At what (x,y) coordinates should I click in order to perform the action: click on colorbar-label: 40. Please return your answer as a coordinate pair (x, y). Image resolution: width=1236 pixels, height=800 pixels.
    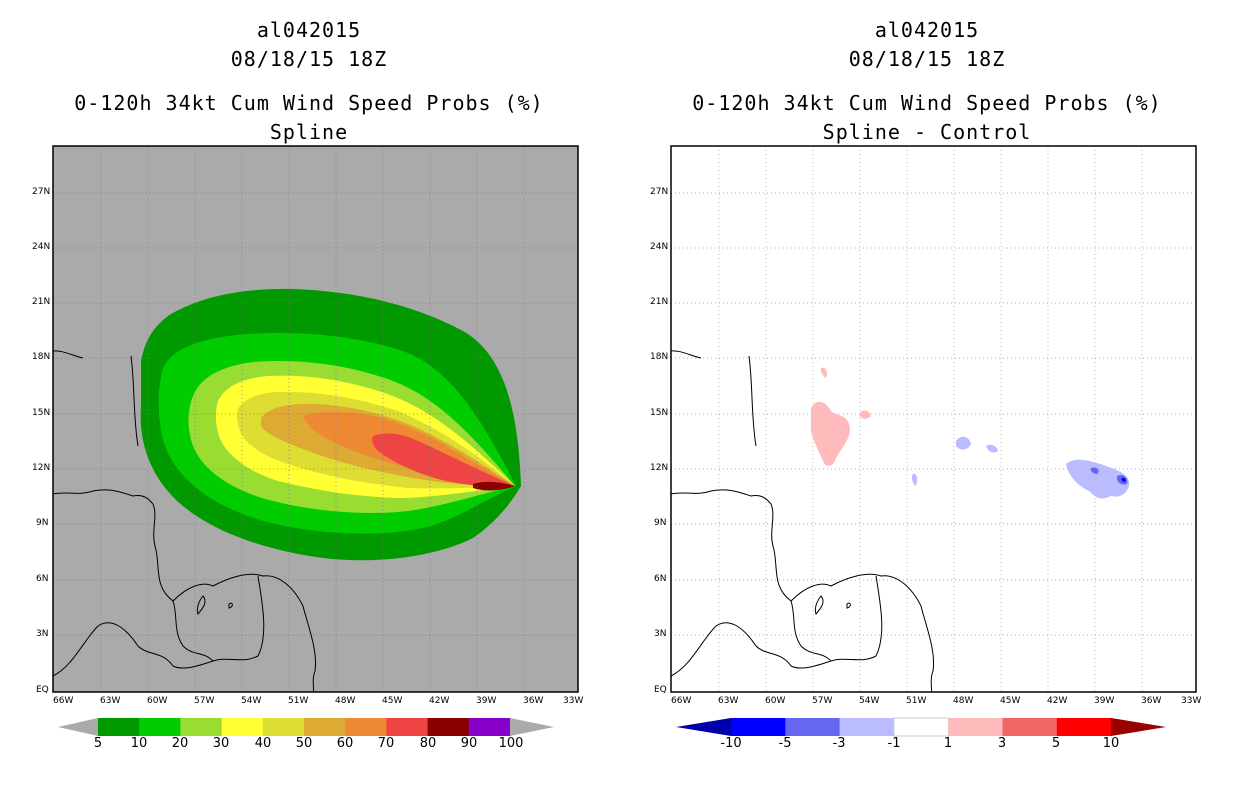
    Looking at the image, I should click on (263, 743).